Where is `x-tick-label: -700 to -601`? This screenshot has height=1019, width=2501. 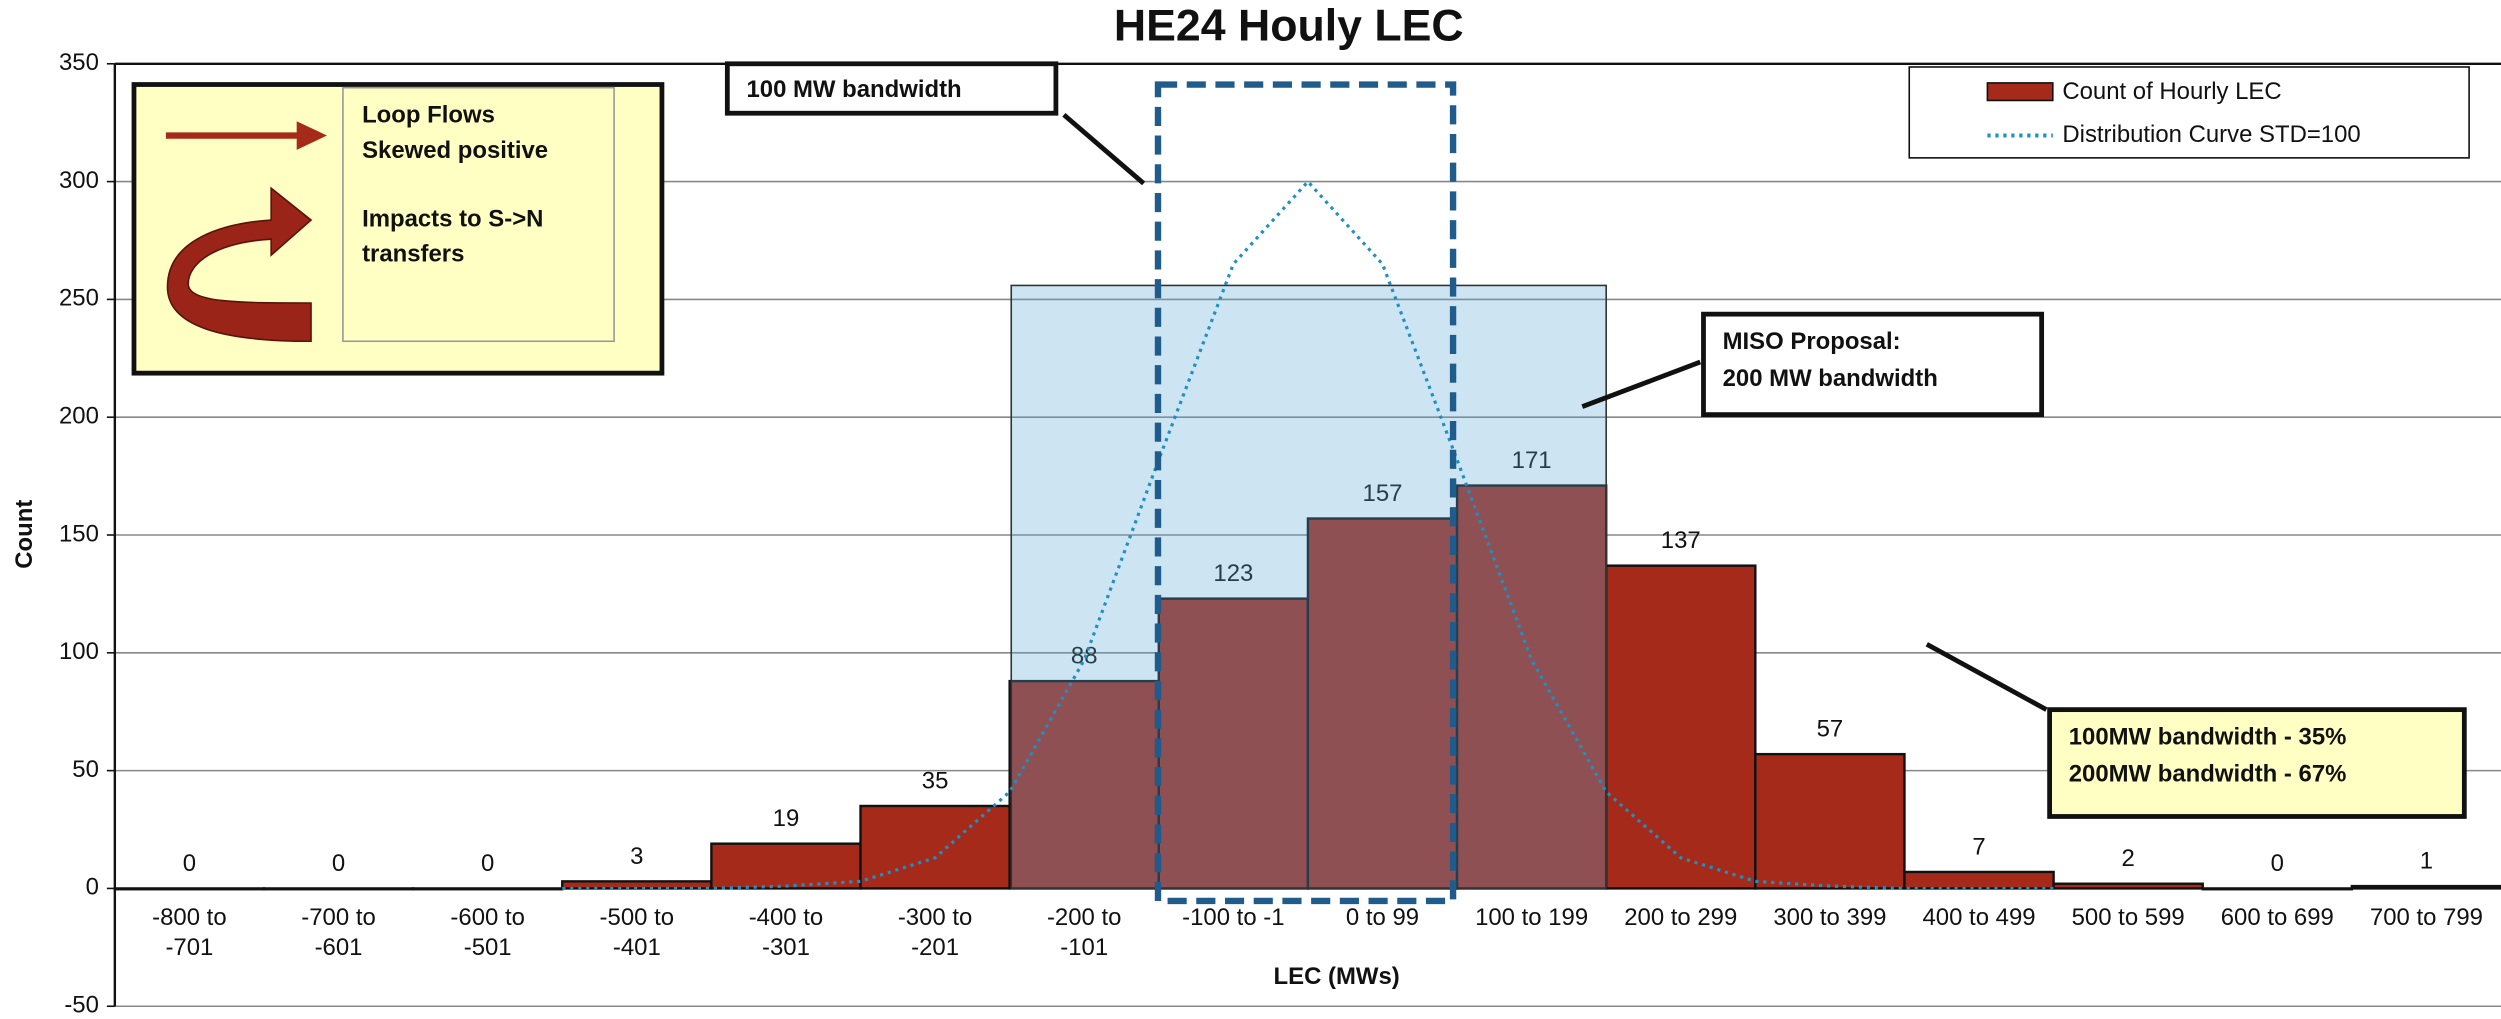
x-tick-label: -700 to -601 is located at coordinates (338, 933).